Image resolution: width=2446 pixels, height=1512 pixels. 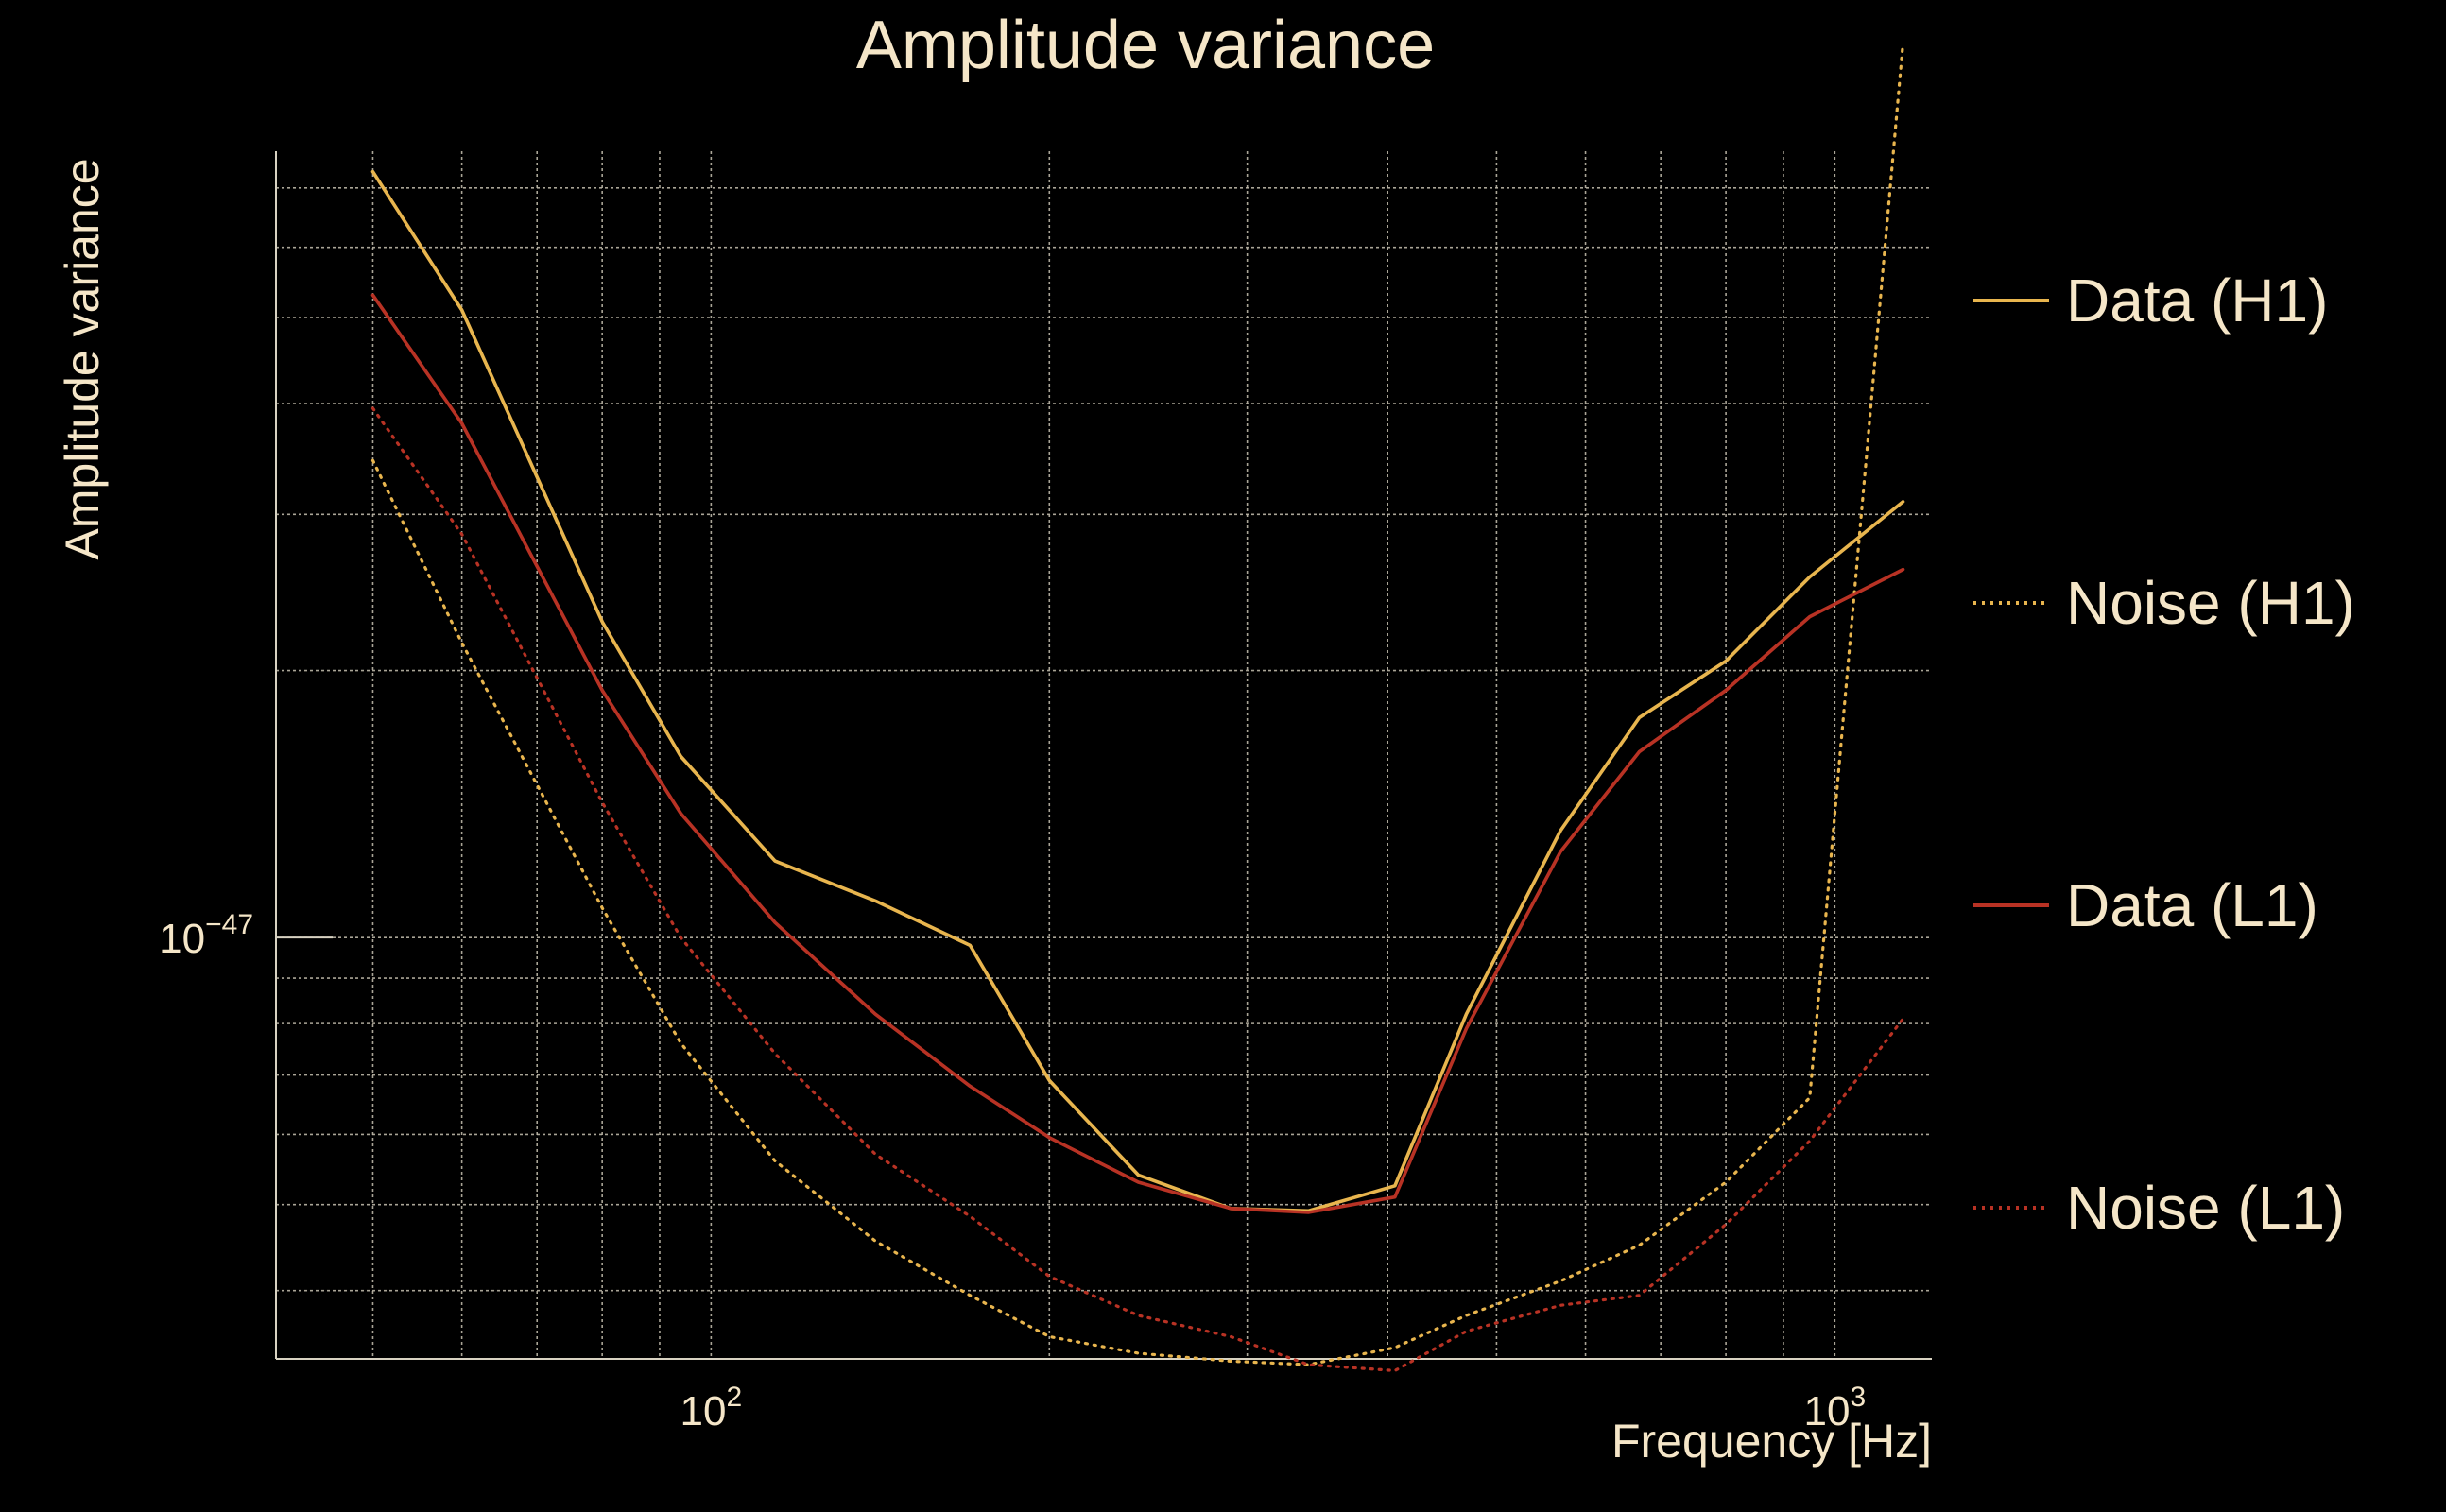 I want to click on chart-title: Amplitude variance, so click(x=1145, y=45).